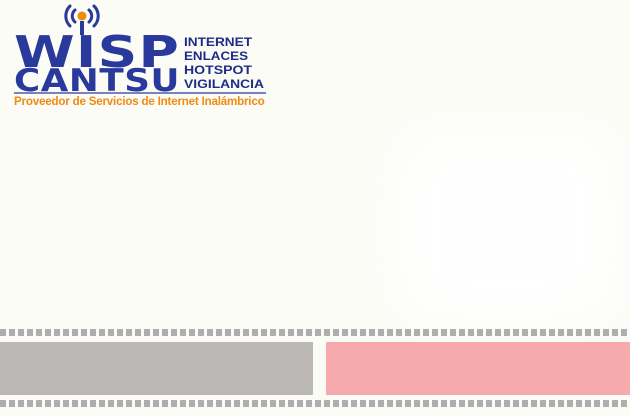 Image resolution: width=630 pixels, height=416 pixels. What do you see at coordinates (218, 71) in the screenshot?
I see `logo-service-hotspot: HOTSPOT` at bounding box center [218, 71].